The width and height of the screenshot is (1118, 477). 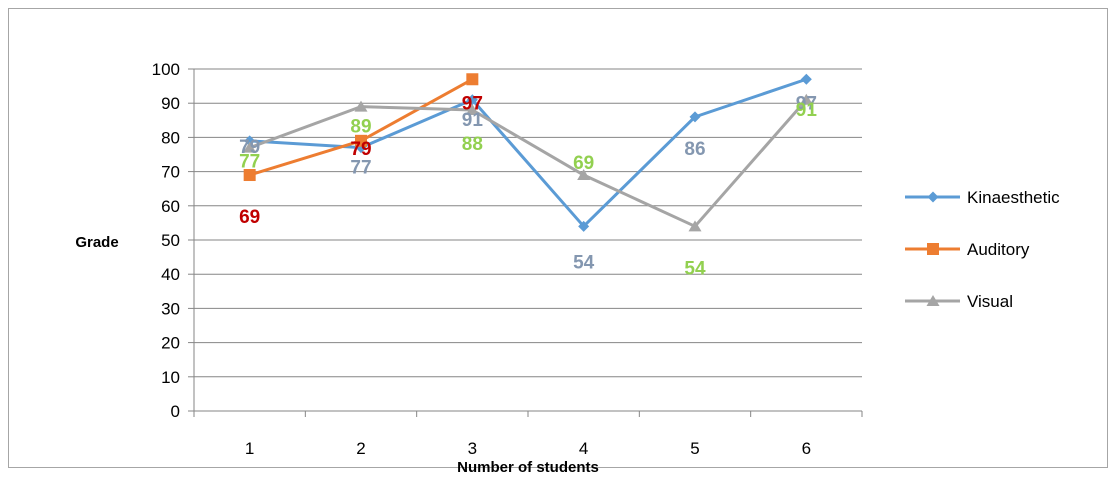 I want to click on legend-label: Auditory, so click(x=998, y=249).